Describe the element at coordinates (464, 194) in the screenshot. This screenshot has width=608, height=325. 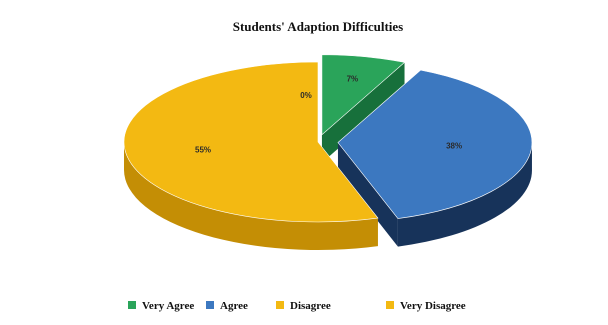
I see `pie-side-agree` at that location.